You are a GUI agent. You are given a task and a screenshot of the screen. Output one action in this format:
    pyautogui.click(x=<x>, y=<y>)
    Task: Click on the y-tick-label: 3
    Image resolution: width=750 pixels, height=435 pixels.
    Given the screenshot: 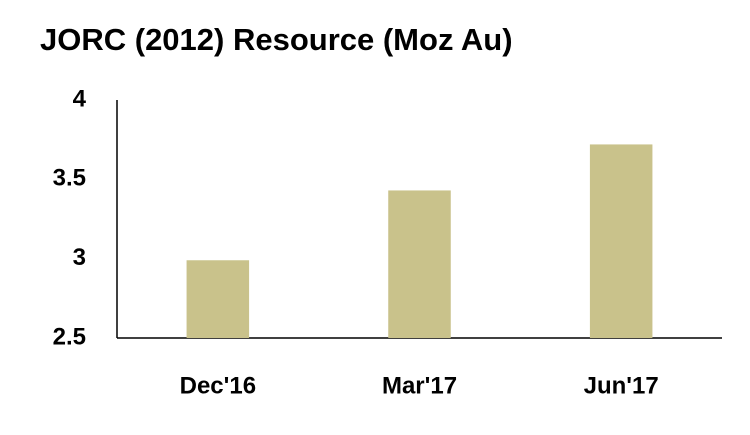 What is the action you would take?
    pyautogui.click(x=79, y=257)
    